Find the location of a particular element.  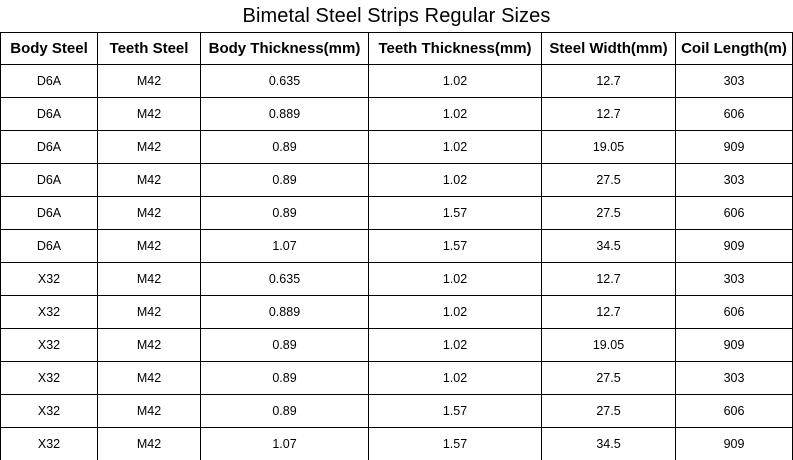

table-row: X32 M42 0.89 1.02 19.05 909 is located at coordinates (396, 345).